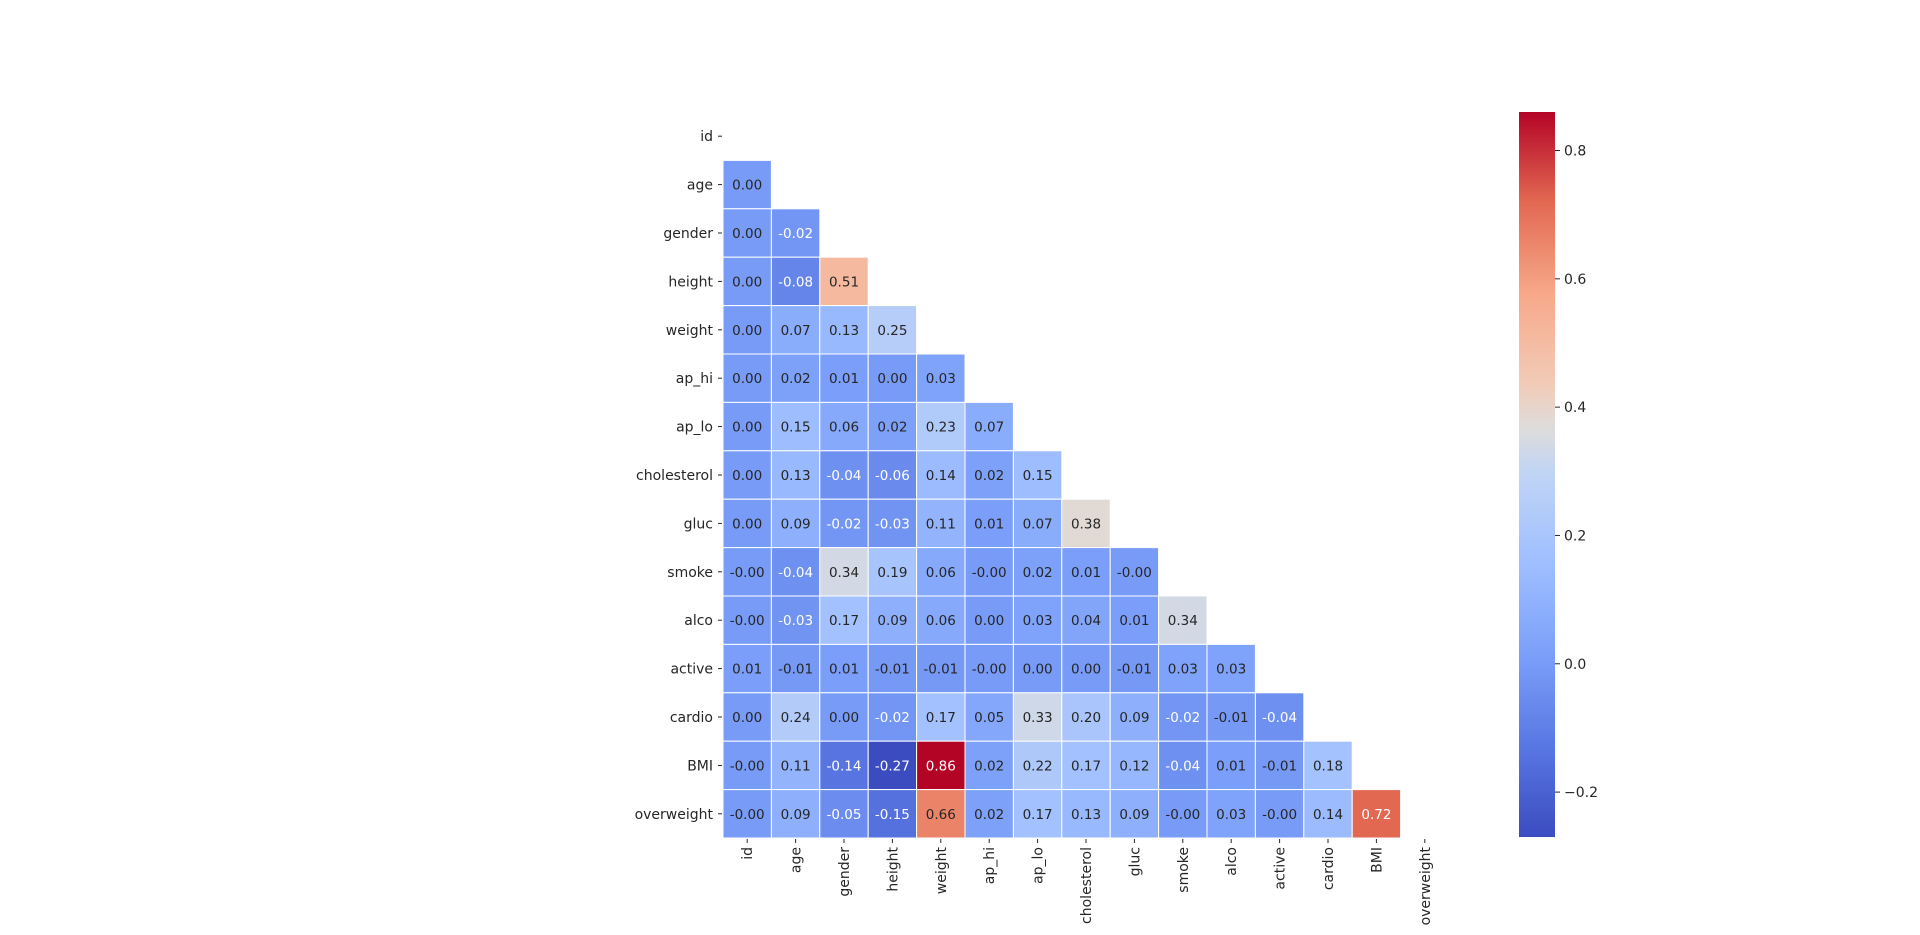 Image resolution: width=1920 pixels, height=935 pixels. Describe the element at coordinates (941, 428) in the screenshot. I see `cell-value-label: 0.23` at that location.